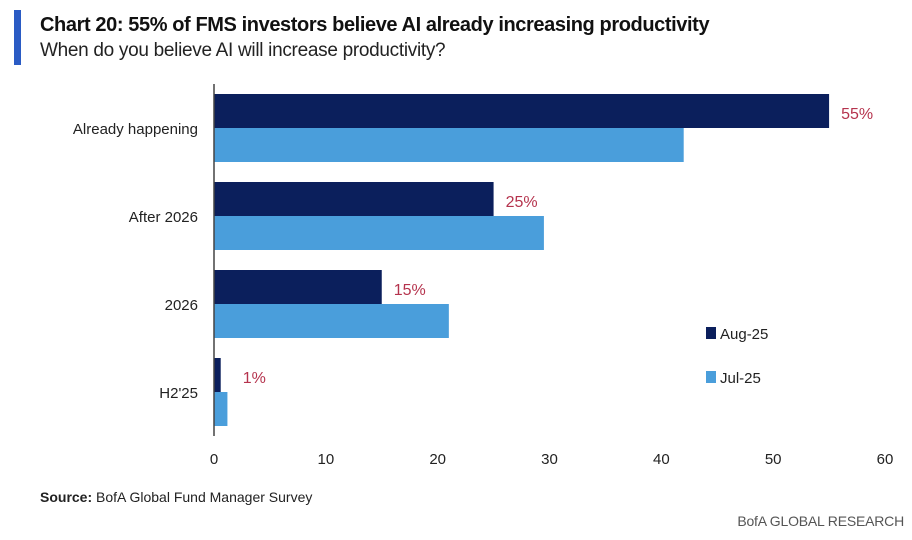 Image resolution: width=912 pixels, height=540 pixels. What do you see at coordinates (163, 217) in the screenshot?
I see `category-label: After 2026` at bounding box center [163, 217].